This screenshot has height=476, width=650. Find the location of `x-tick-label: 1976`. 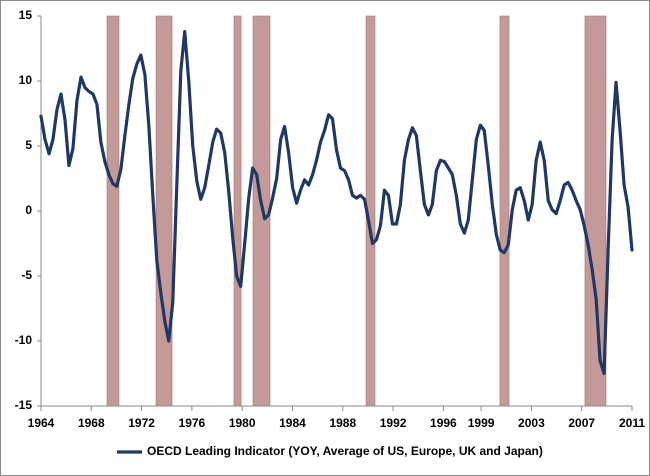

x-tick-label: 1976 is located at coordinates (192, 423).